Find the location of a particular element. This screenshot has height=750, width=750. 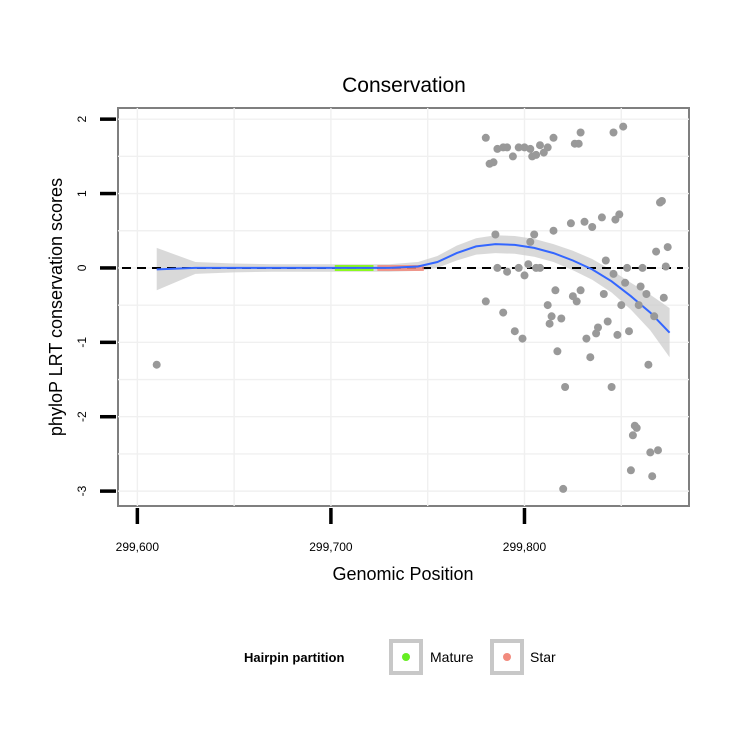

legend-label-star: Star is located at coordinates (543, 657).